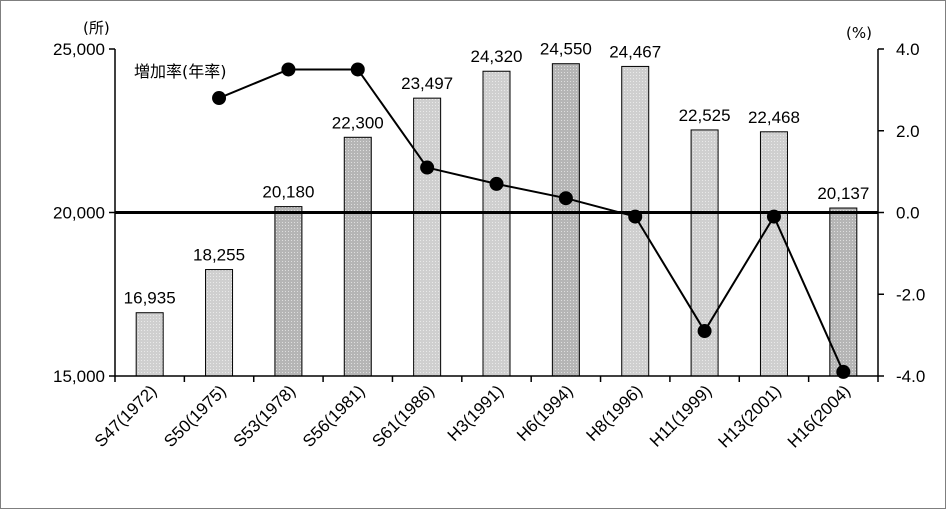  I want to click on bar-value-label: 20,137, so click(843, 193).